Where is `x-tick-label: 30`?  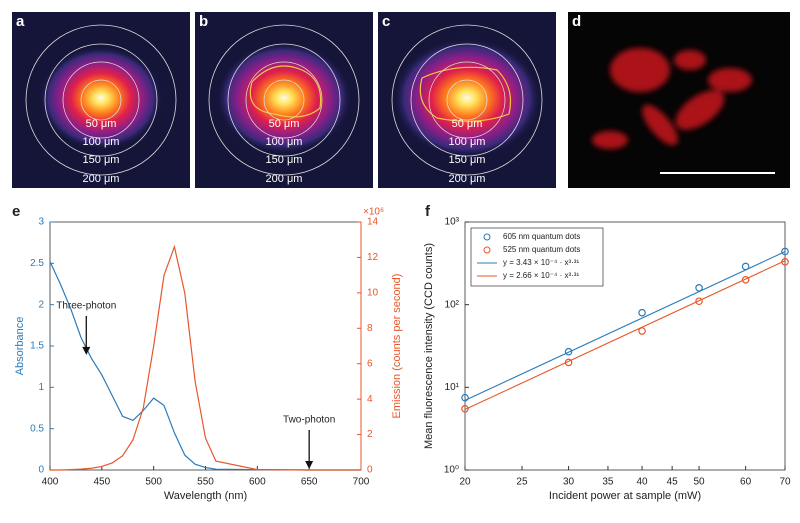 x-tick-label: 30 is located at coordinates (569, 482).